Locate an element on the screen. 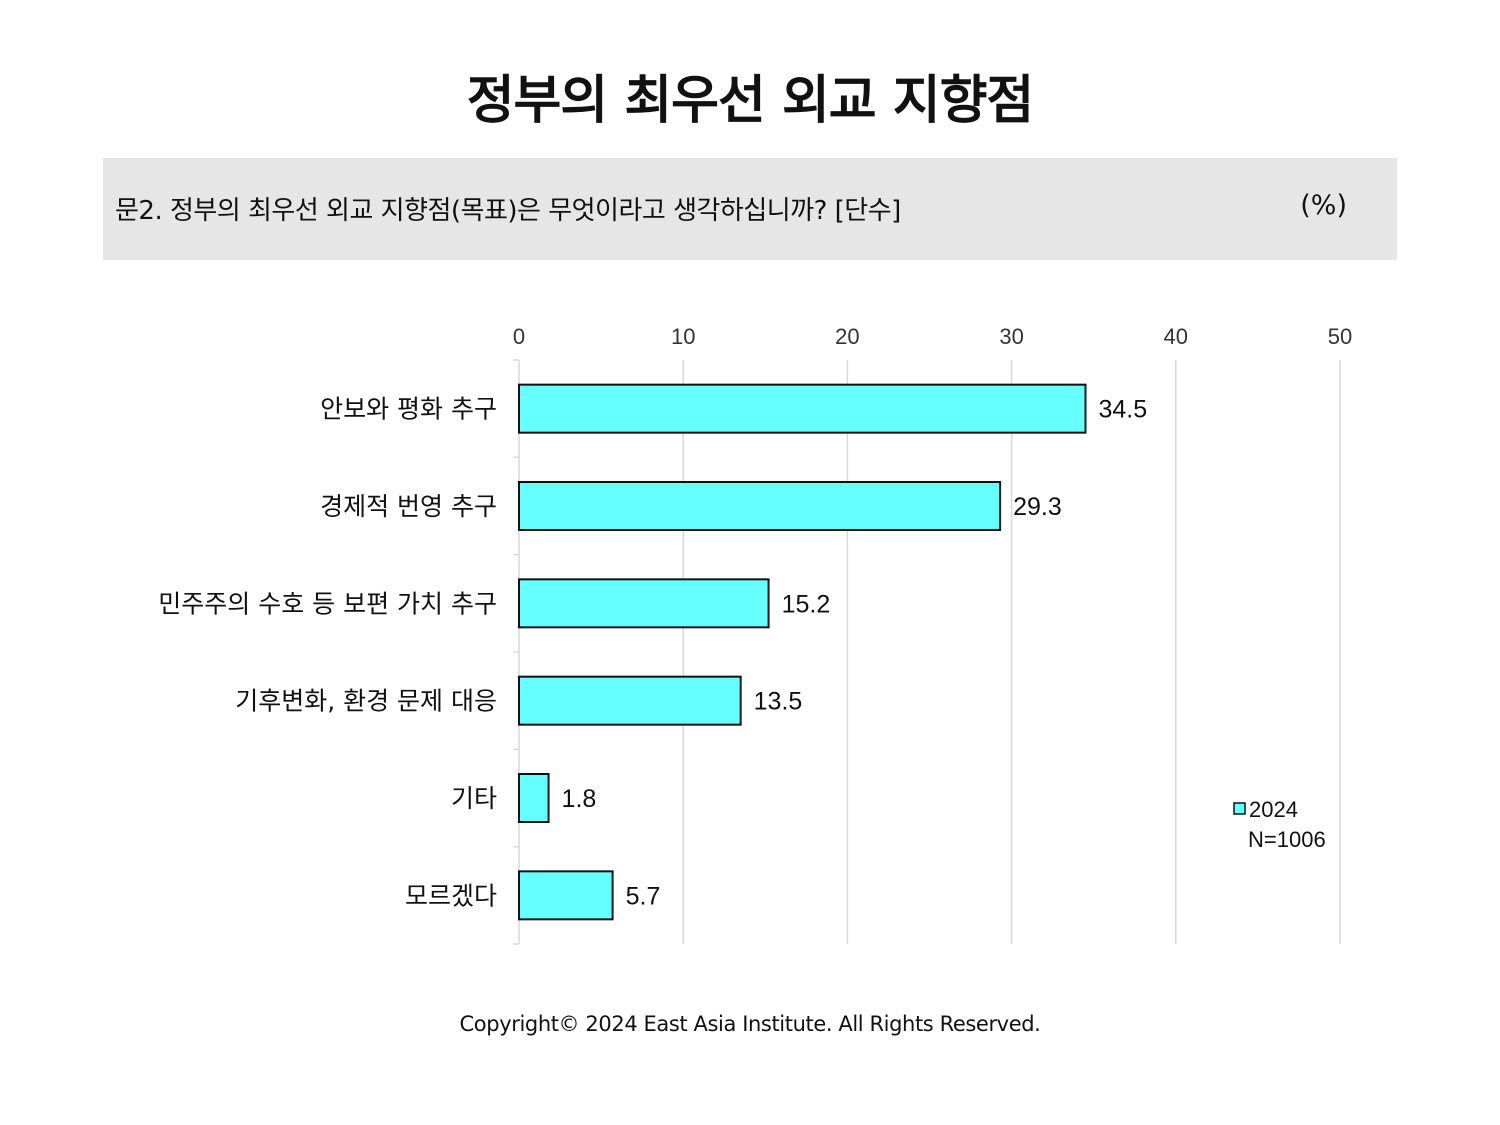  x-tick-label: 30 is located at coordinates (1011, 336).